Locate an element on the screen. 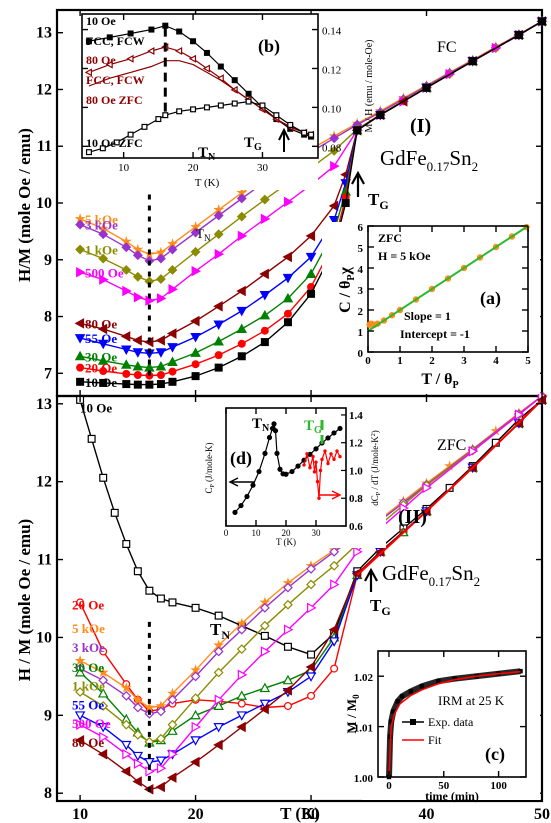 Image resolution: width=551 pixels, height=823 pixels. inset-d-label: (d) is located at coordinates (241, 458).